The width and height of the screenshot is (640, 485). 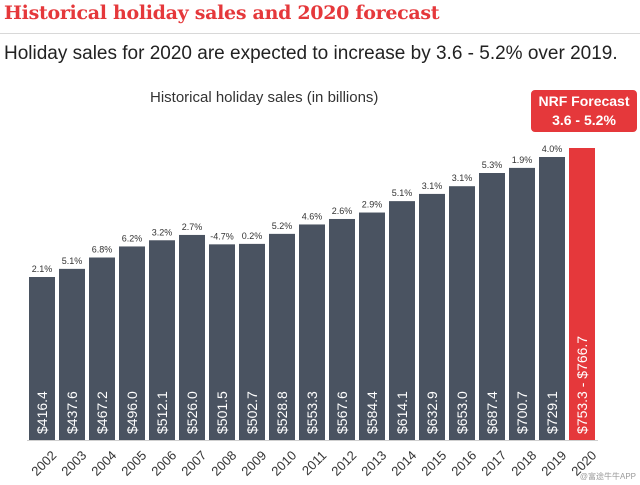 What do you see at coordinates (102, 412) in the screenshot?
I see `bar-value-label-2004: $467.2` at bounding box center [102, 412].